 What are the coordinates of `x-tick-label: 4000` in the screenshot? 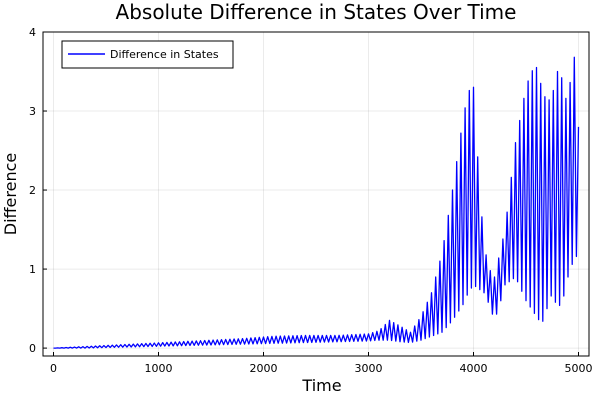 It's located at (474, 368).